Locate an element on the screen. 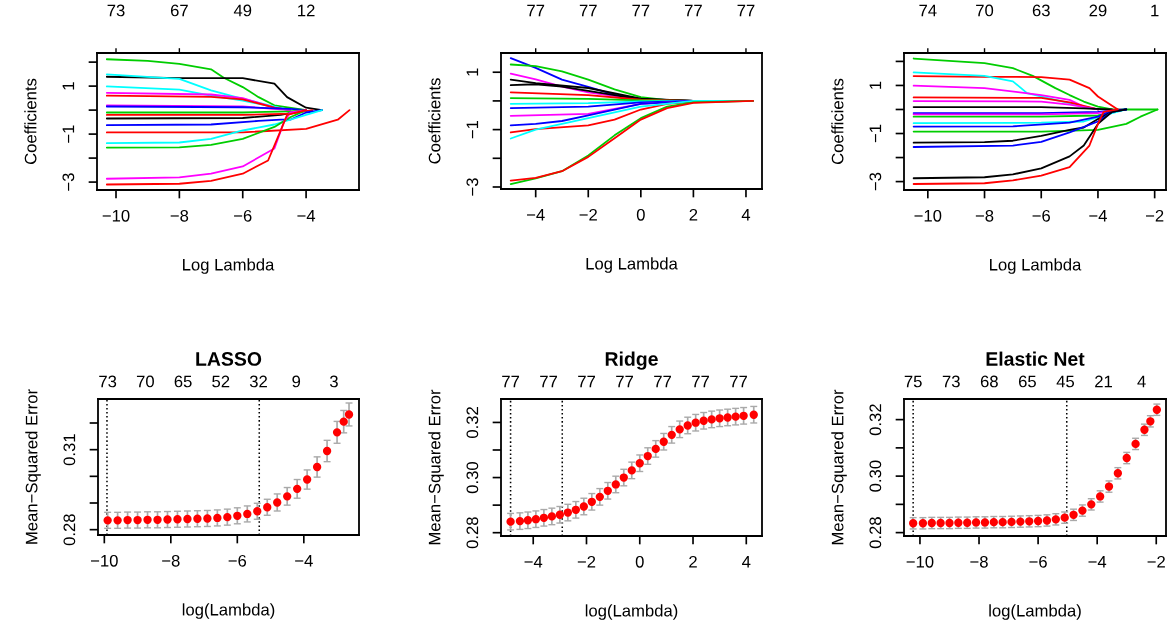 Image resolution: width=1170 pixels, height=630 pixels. text: 21 is located at coordinates (1103, 381).